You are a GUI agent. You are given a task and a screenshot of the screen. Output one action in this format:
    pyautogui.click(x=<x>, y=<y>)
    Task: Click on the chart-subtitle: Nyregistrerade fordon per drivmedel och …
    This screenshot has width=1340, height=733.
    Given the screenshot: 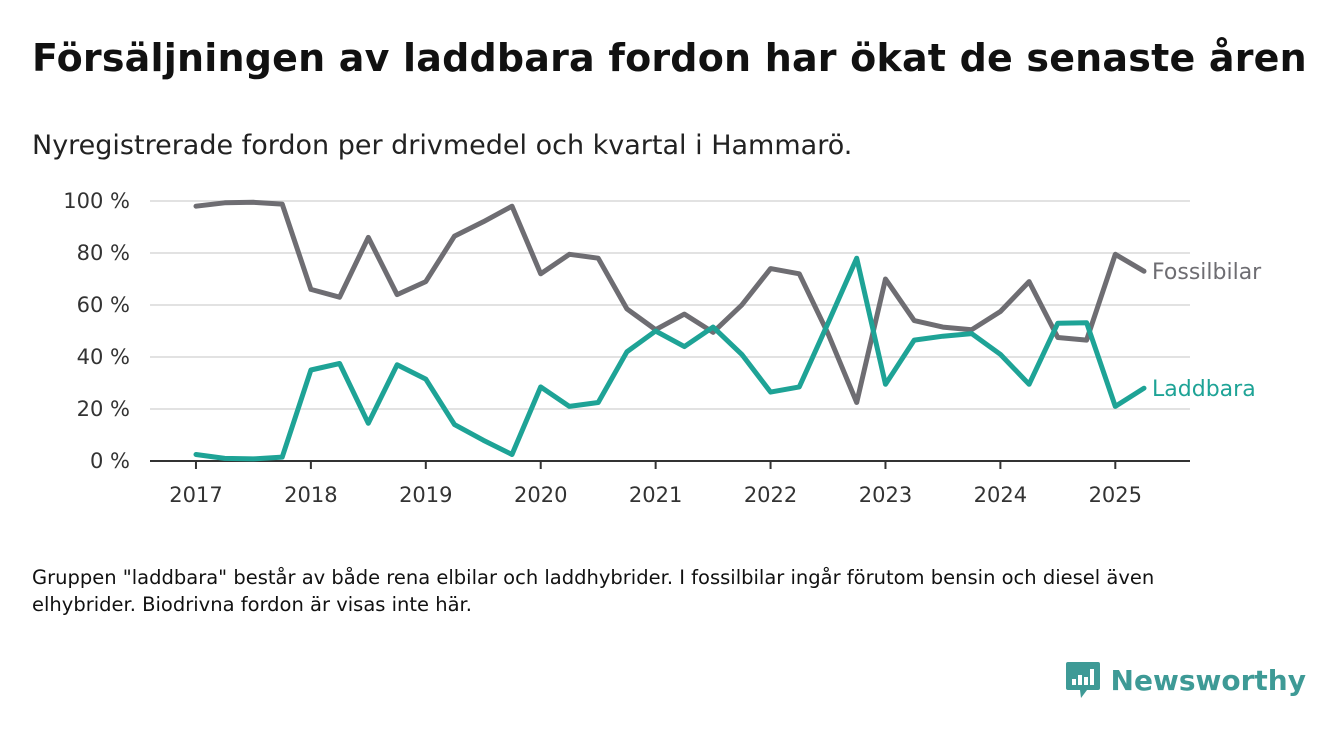 What is the action you would take?
    pyautogui.click(x=442, y=145)
    